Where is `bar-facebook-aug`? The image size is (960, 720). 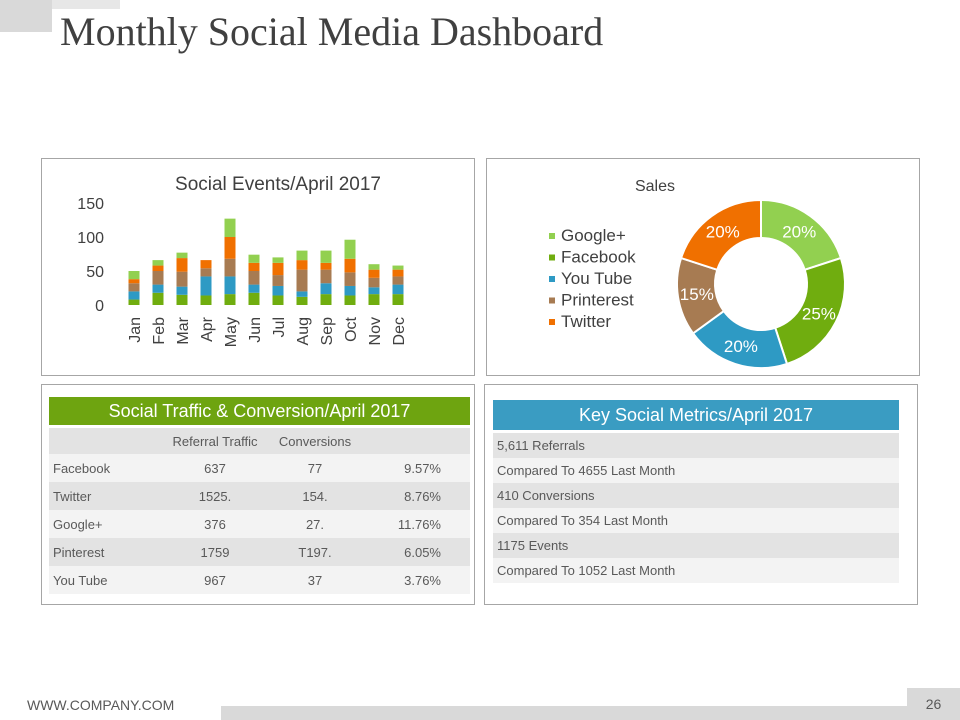
bar-facebook-aug is located at coordinates (302, 300).